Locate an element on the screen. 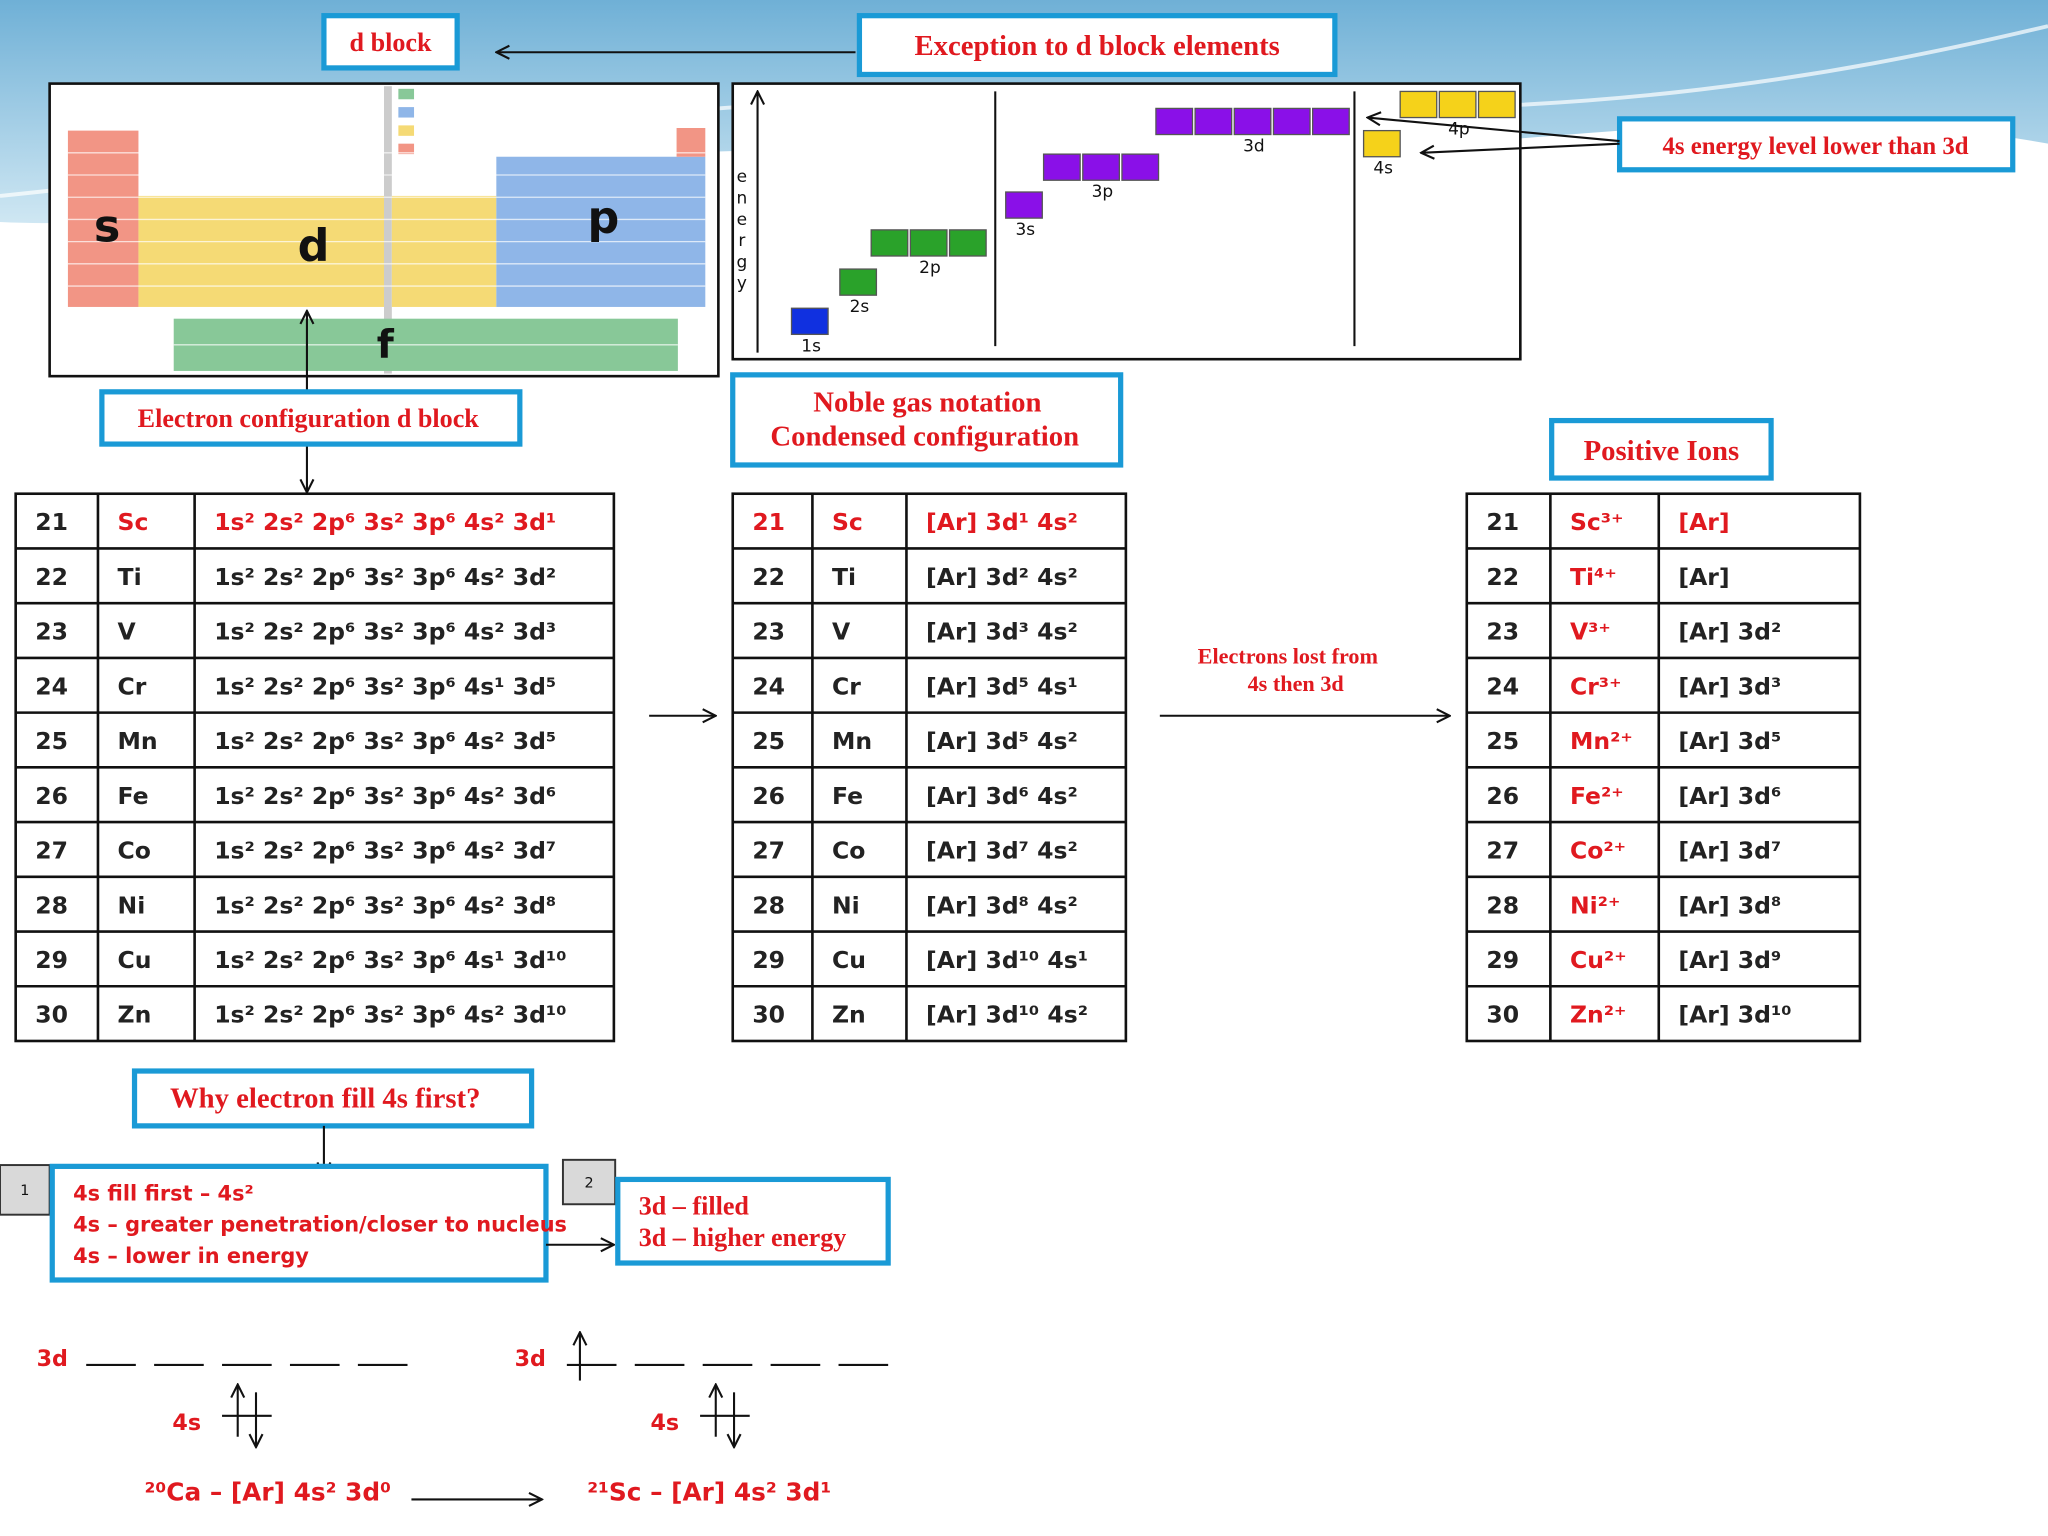  level-label: 4s is located at coordinates (1383, 169).